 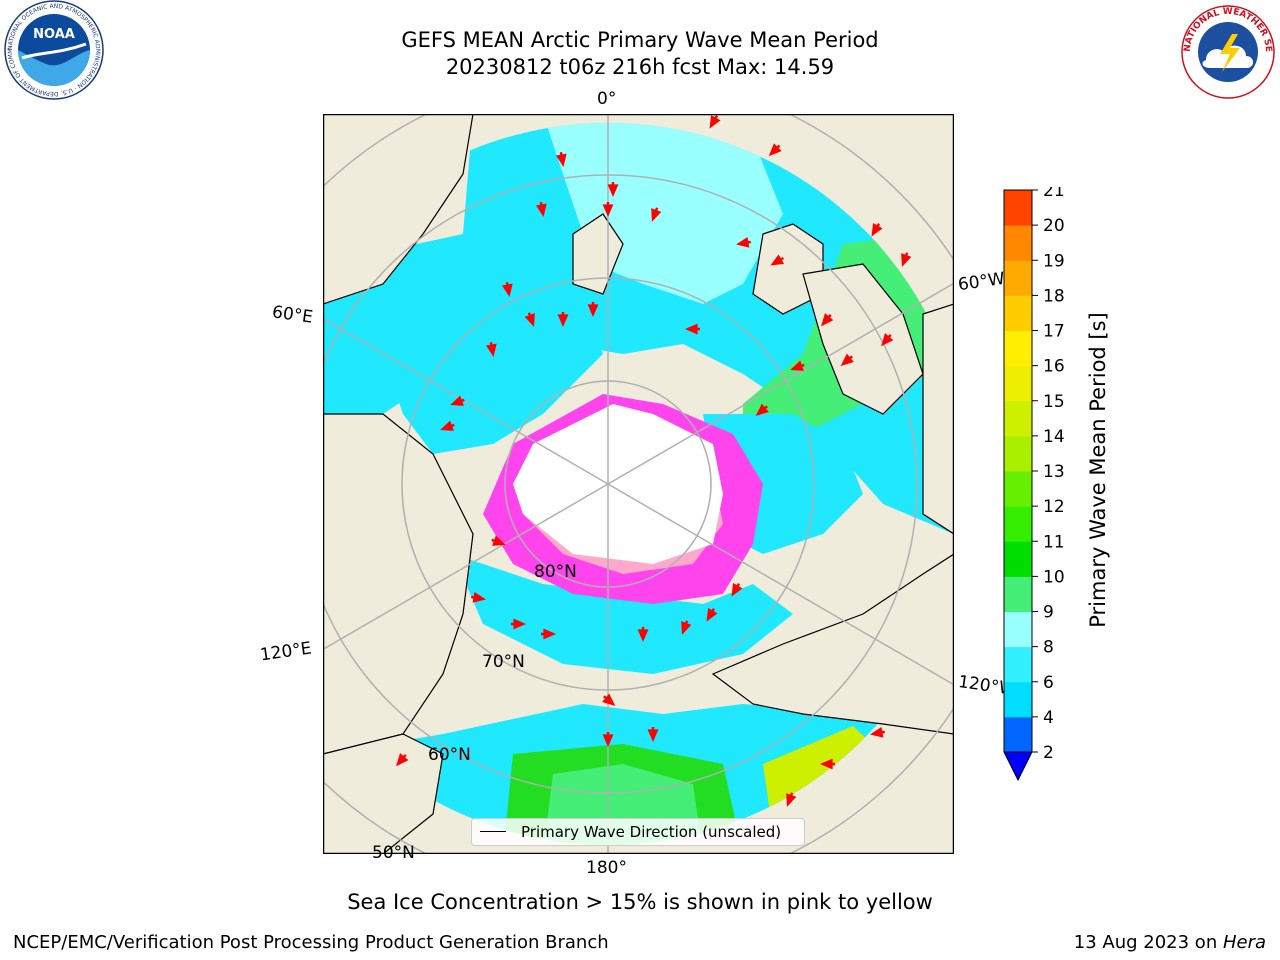 What do you see at coordinates (1054, 226) in the screenshot?
I see `colorbar-tick-label: 20` at bounding box center [1054, 226].